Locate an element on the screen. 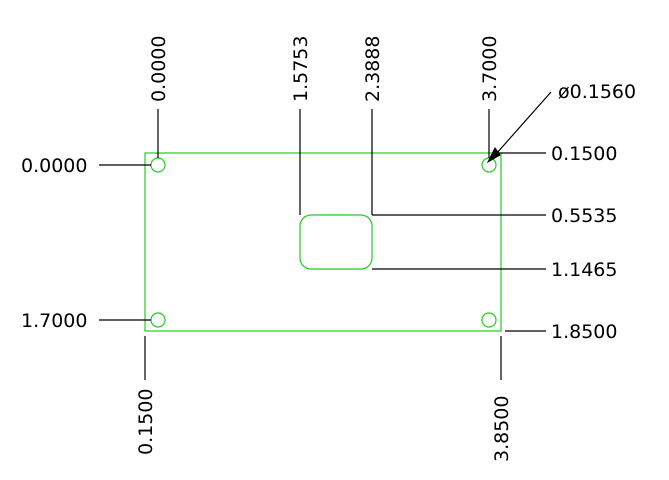 Image resolution: width=669 pixels, height=480 pixels. label-right-bottom: 1.8500 is located at coordinates (584, 332).